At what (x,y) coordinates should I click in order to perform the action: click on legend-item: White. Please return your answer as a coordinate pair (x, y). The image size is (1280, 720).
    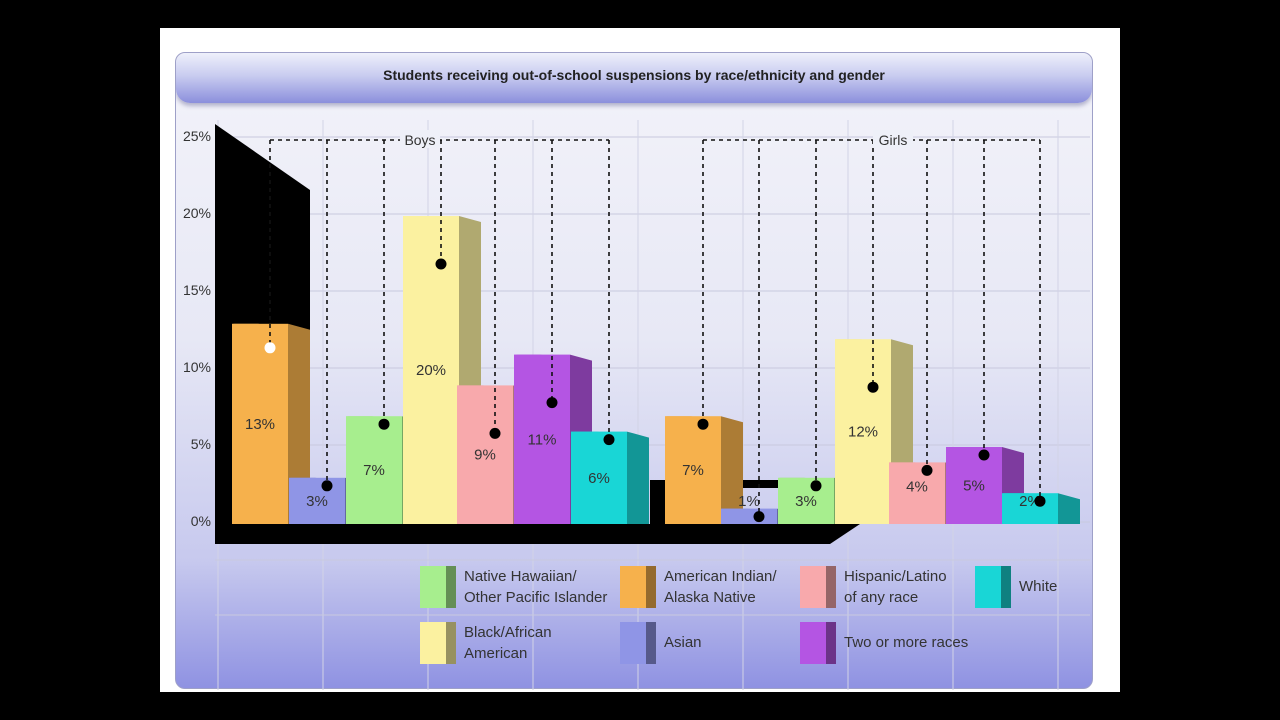
    Looking at the image, I should click on (1016, 587).